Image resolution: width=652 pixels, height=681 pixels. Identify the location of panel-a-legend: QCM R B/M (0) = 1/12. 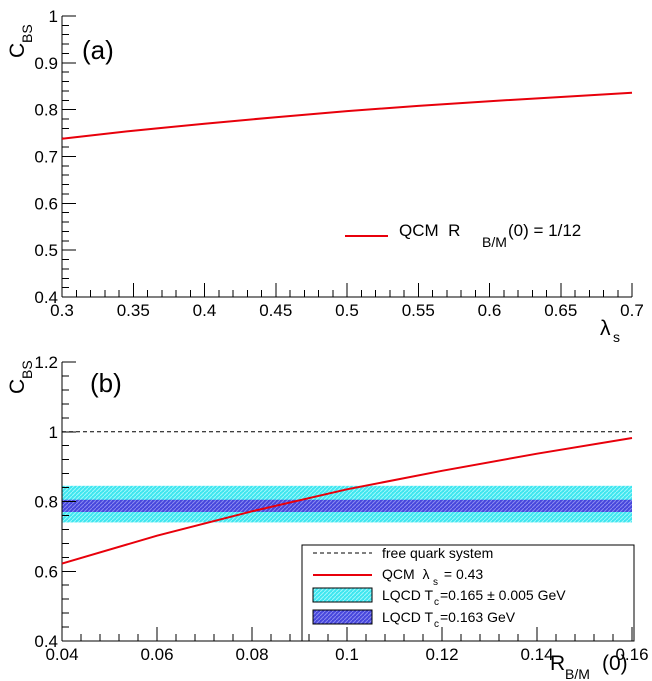
(463, 235).